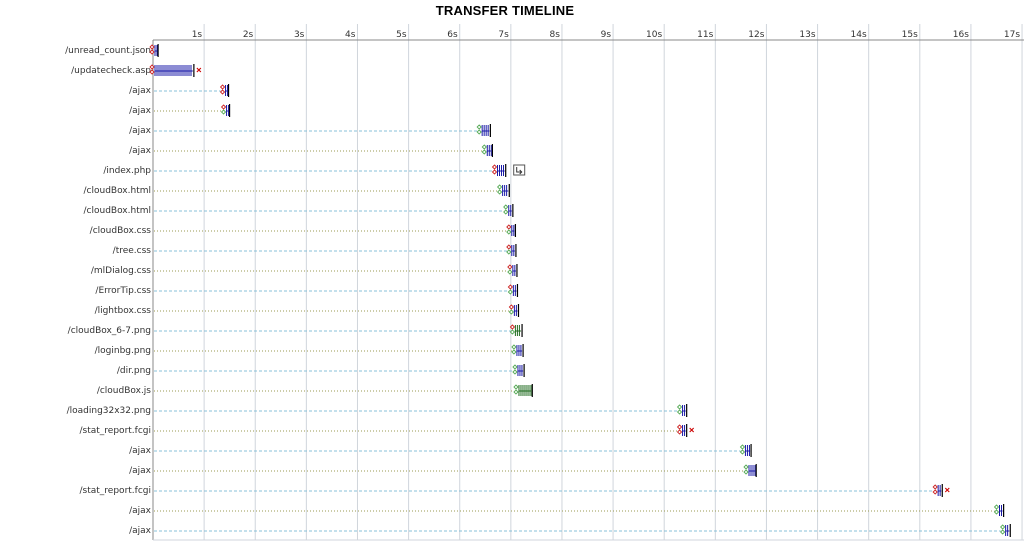  I want to click on request-row: /tree.css, so click(315, 250).